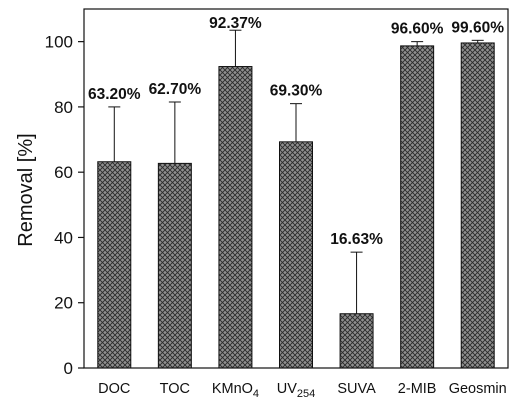  Describe the element at coordinates (63, 237) in the screenshot. I see `y-tick-label: 40` at that location.